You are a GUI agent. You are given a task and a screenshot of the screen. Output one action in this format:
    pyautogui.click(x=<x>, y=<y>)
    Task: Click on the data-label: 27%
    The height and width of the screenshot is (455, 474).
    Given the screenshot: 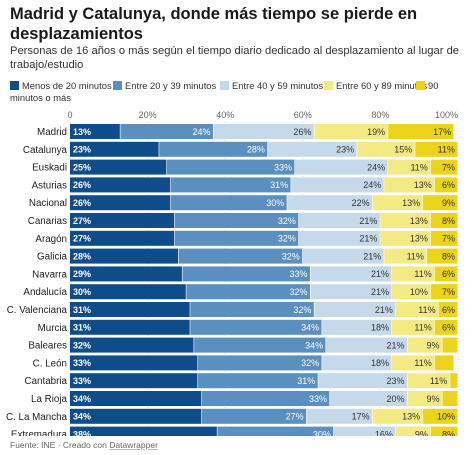 What is the action you would take?
    pyautogui.click(x=82, y=239)
    